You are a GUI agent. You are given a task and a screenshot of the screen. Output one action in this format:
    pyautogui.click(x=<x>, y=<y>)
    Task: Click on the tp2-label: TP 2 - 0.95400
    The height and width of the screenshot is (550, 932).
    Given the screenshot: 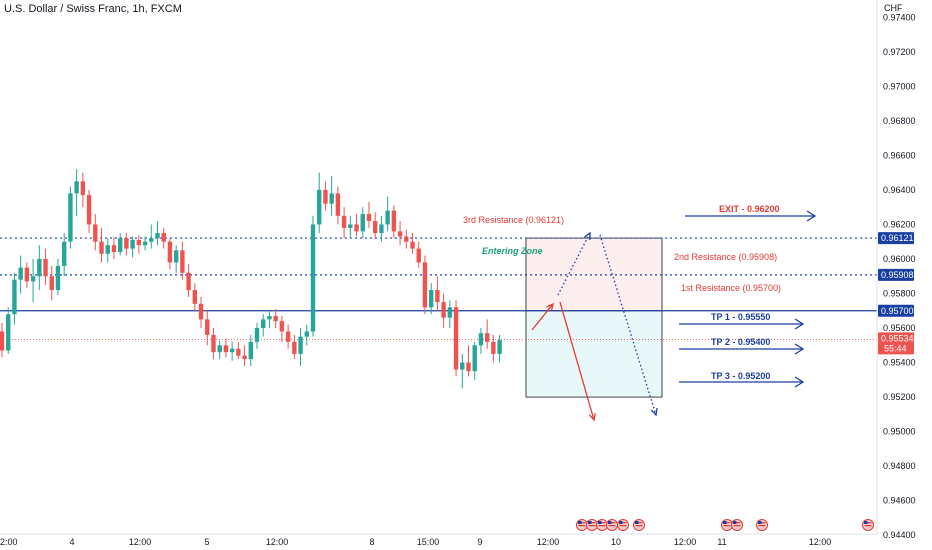 What is the action you would take?
    pyautogui.click(x=740, y=342)
    